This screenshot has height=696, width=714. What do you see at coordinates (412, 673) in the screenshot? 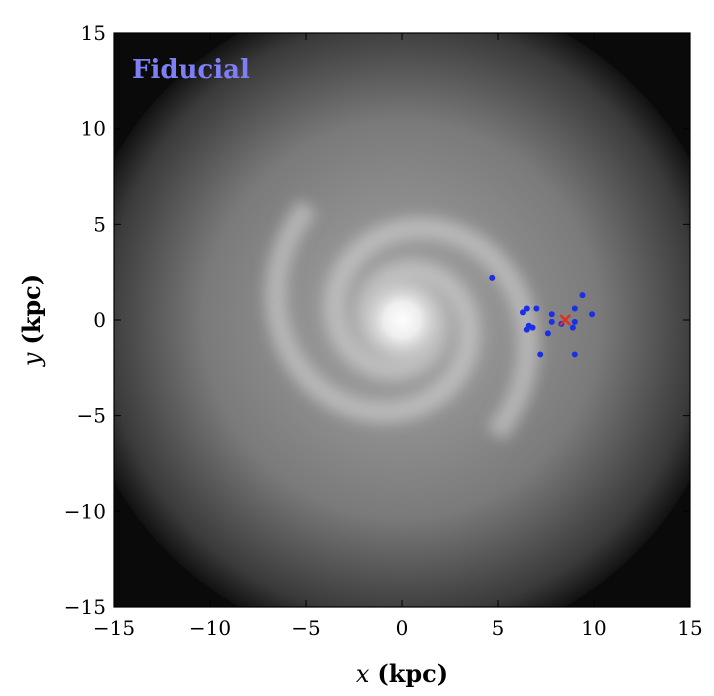
I see `x-axis-unit: (kpc)` at bounding box center [412, 673].